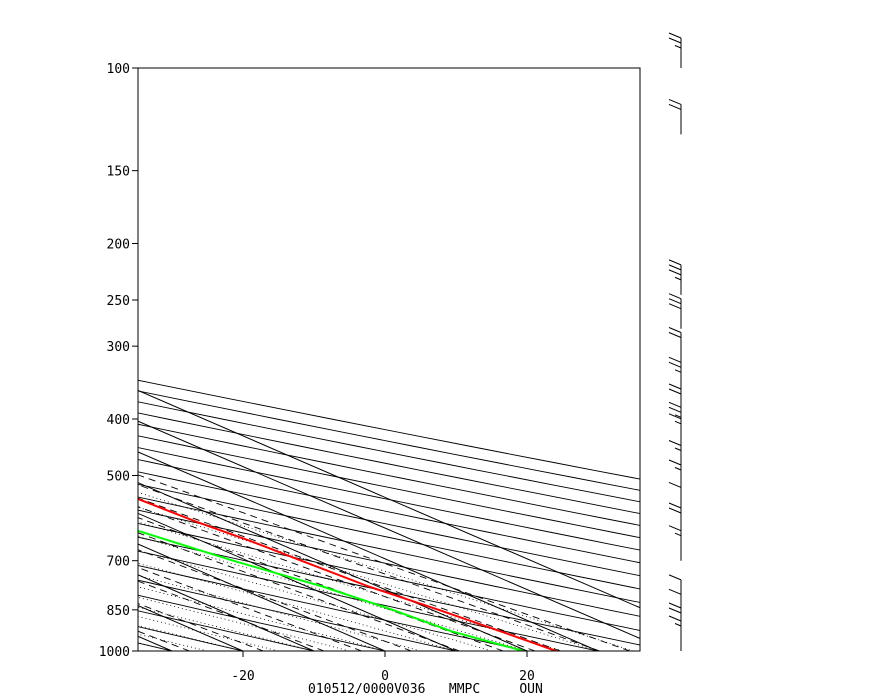 This screenshot has width=896, height=697. I want to click on pressure-tick-label: 1000, so click(114, 652).